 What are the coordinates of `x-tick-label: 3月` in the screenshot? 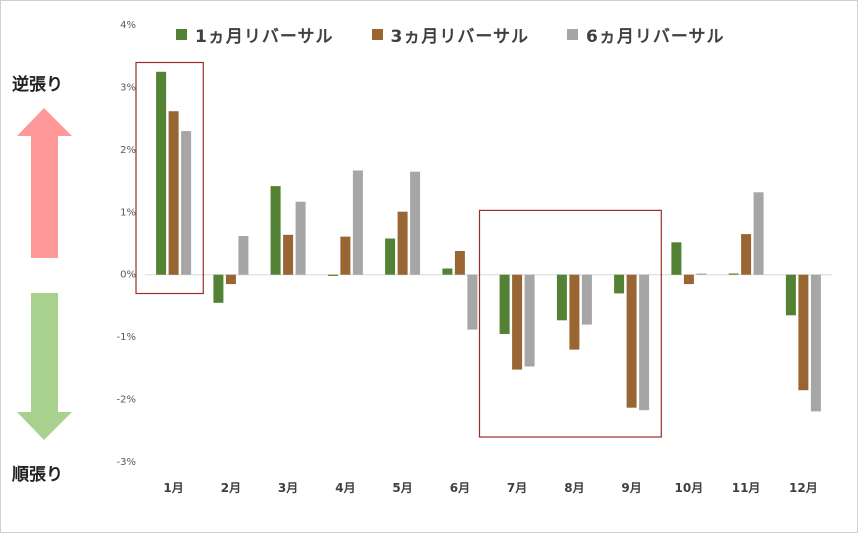 It's located at (288, 488).